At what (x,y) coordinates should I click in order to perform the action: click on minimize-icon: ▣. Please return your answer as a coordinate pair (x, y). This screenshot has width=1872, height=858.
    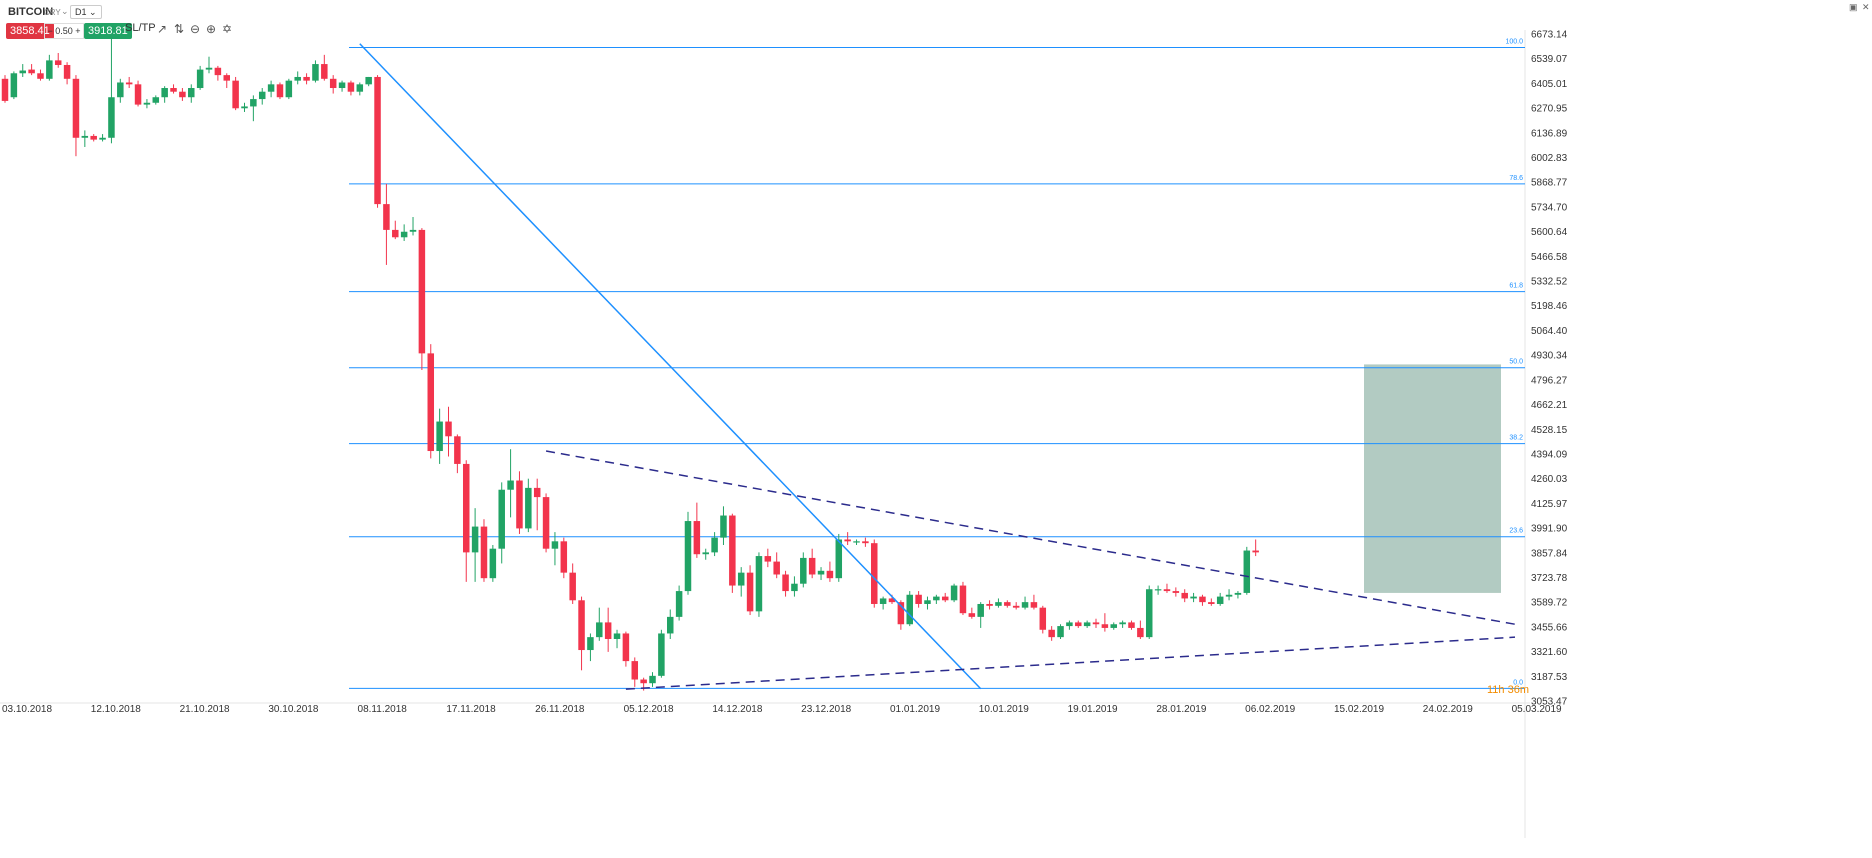
    Looking at the image, I should click on (1853, 7).